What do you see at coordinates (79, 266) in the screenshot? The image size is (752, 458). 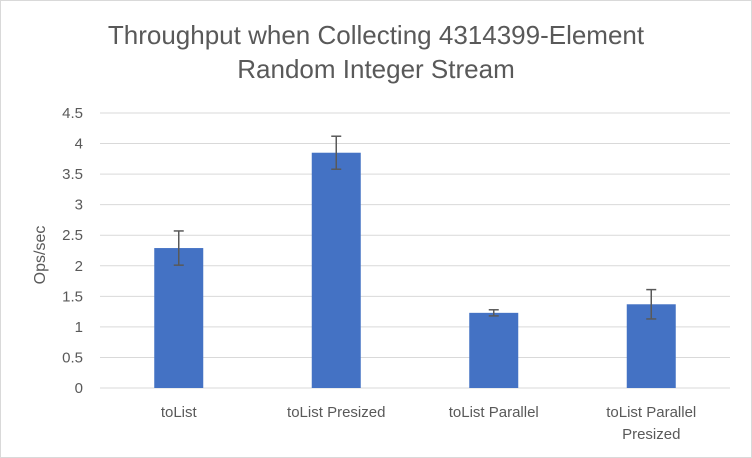 I see `y-tick-label: 2` at bounding box center [79, 266].